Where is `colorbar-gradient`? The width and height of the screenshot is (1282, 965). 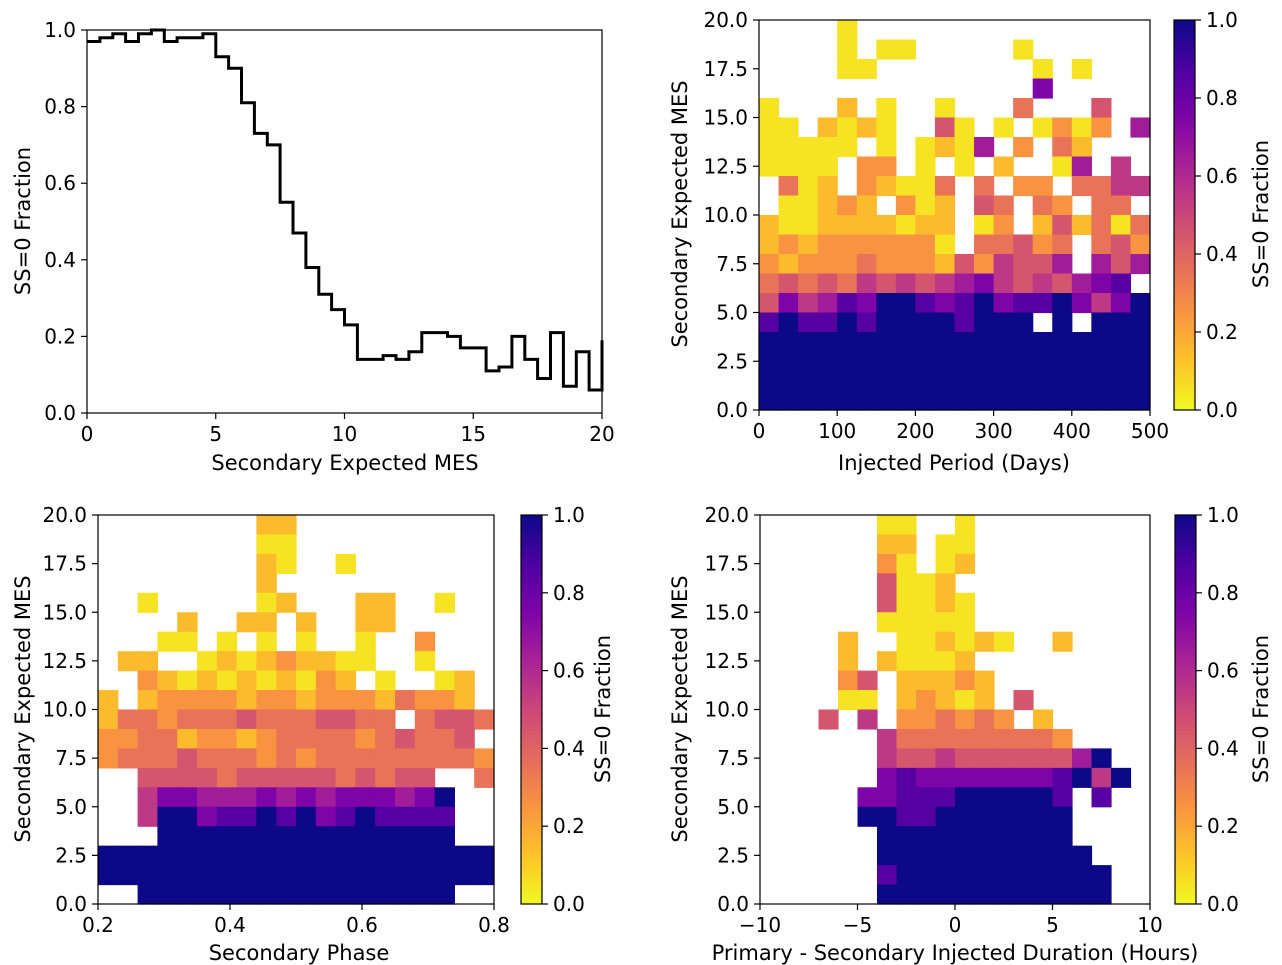 colorbar-gradient is located at coordinates (1185, 709).